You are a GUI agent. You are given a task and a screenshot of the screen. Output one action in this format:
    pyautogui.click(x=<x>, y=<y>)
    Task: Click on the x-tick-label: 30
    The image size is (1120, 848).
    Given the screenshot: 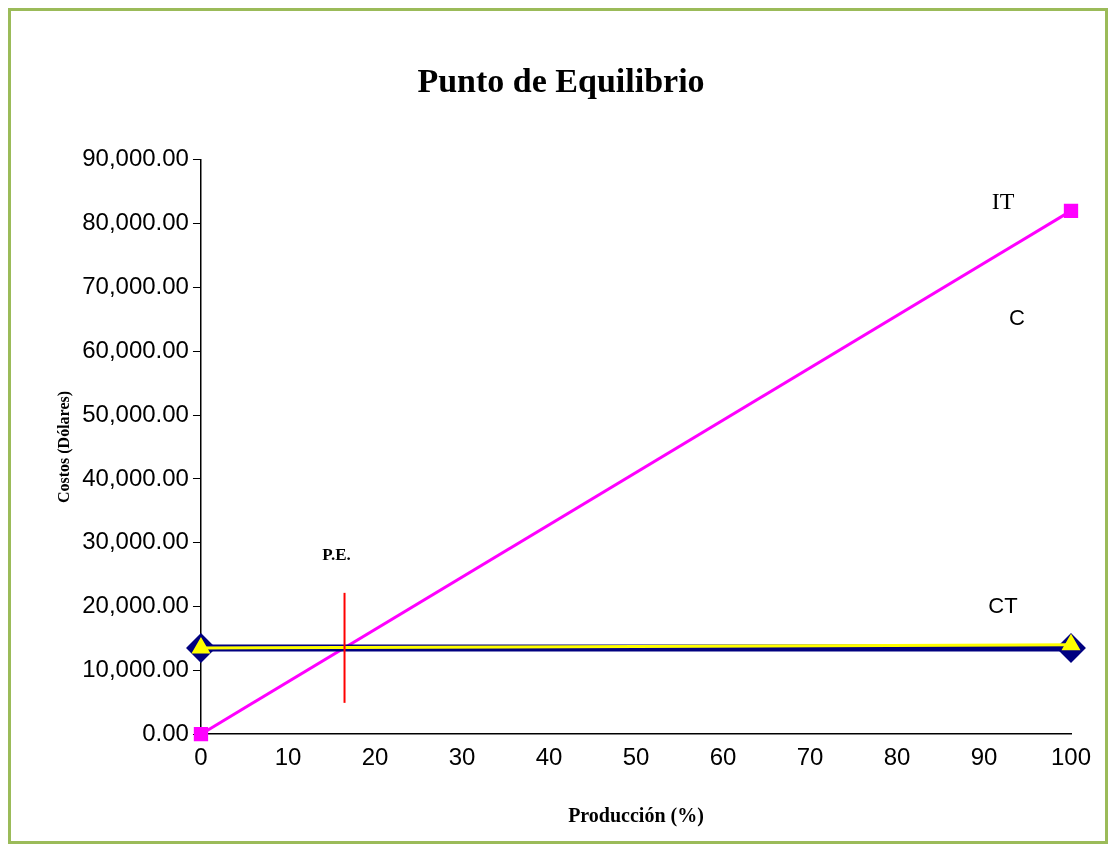 What is the action you would take?
    pyautogui.click(x=462, y=757)
    